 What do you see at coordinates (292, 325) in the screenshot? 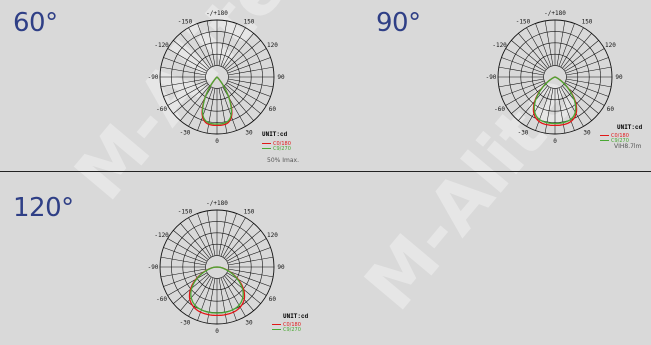
I see `legend-entry: C0/180` at bounding box center [292, 325].